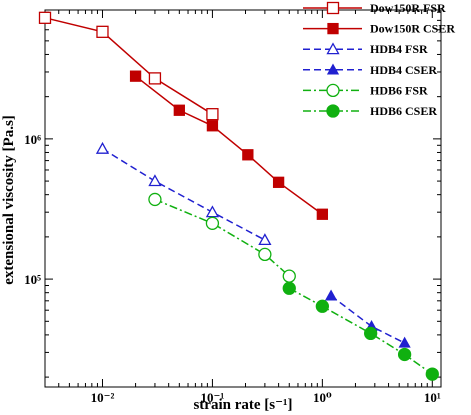 The image size is (471, 415). What do you see at coordinates (242, 405) in the screenshot?
I see `x-axis-label: strain rate [s⁻¹]` at bounding box center [242, 405].